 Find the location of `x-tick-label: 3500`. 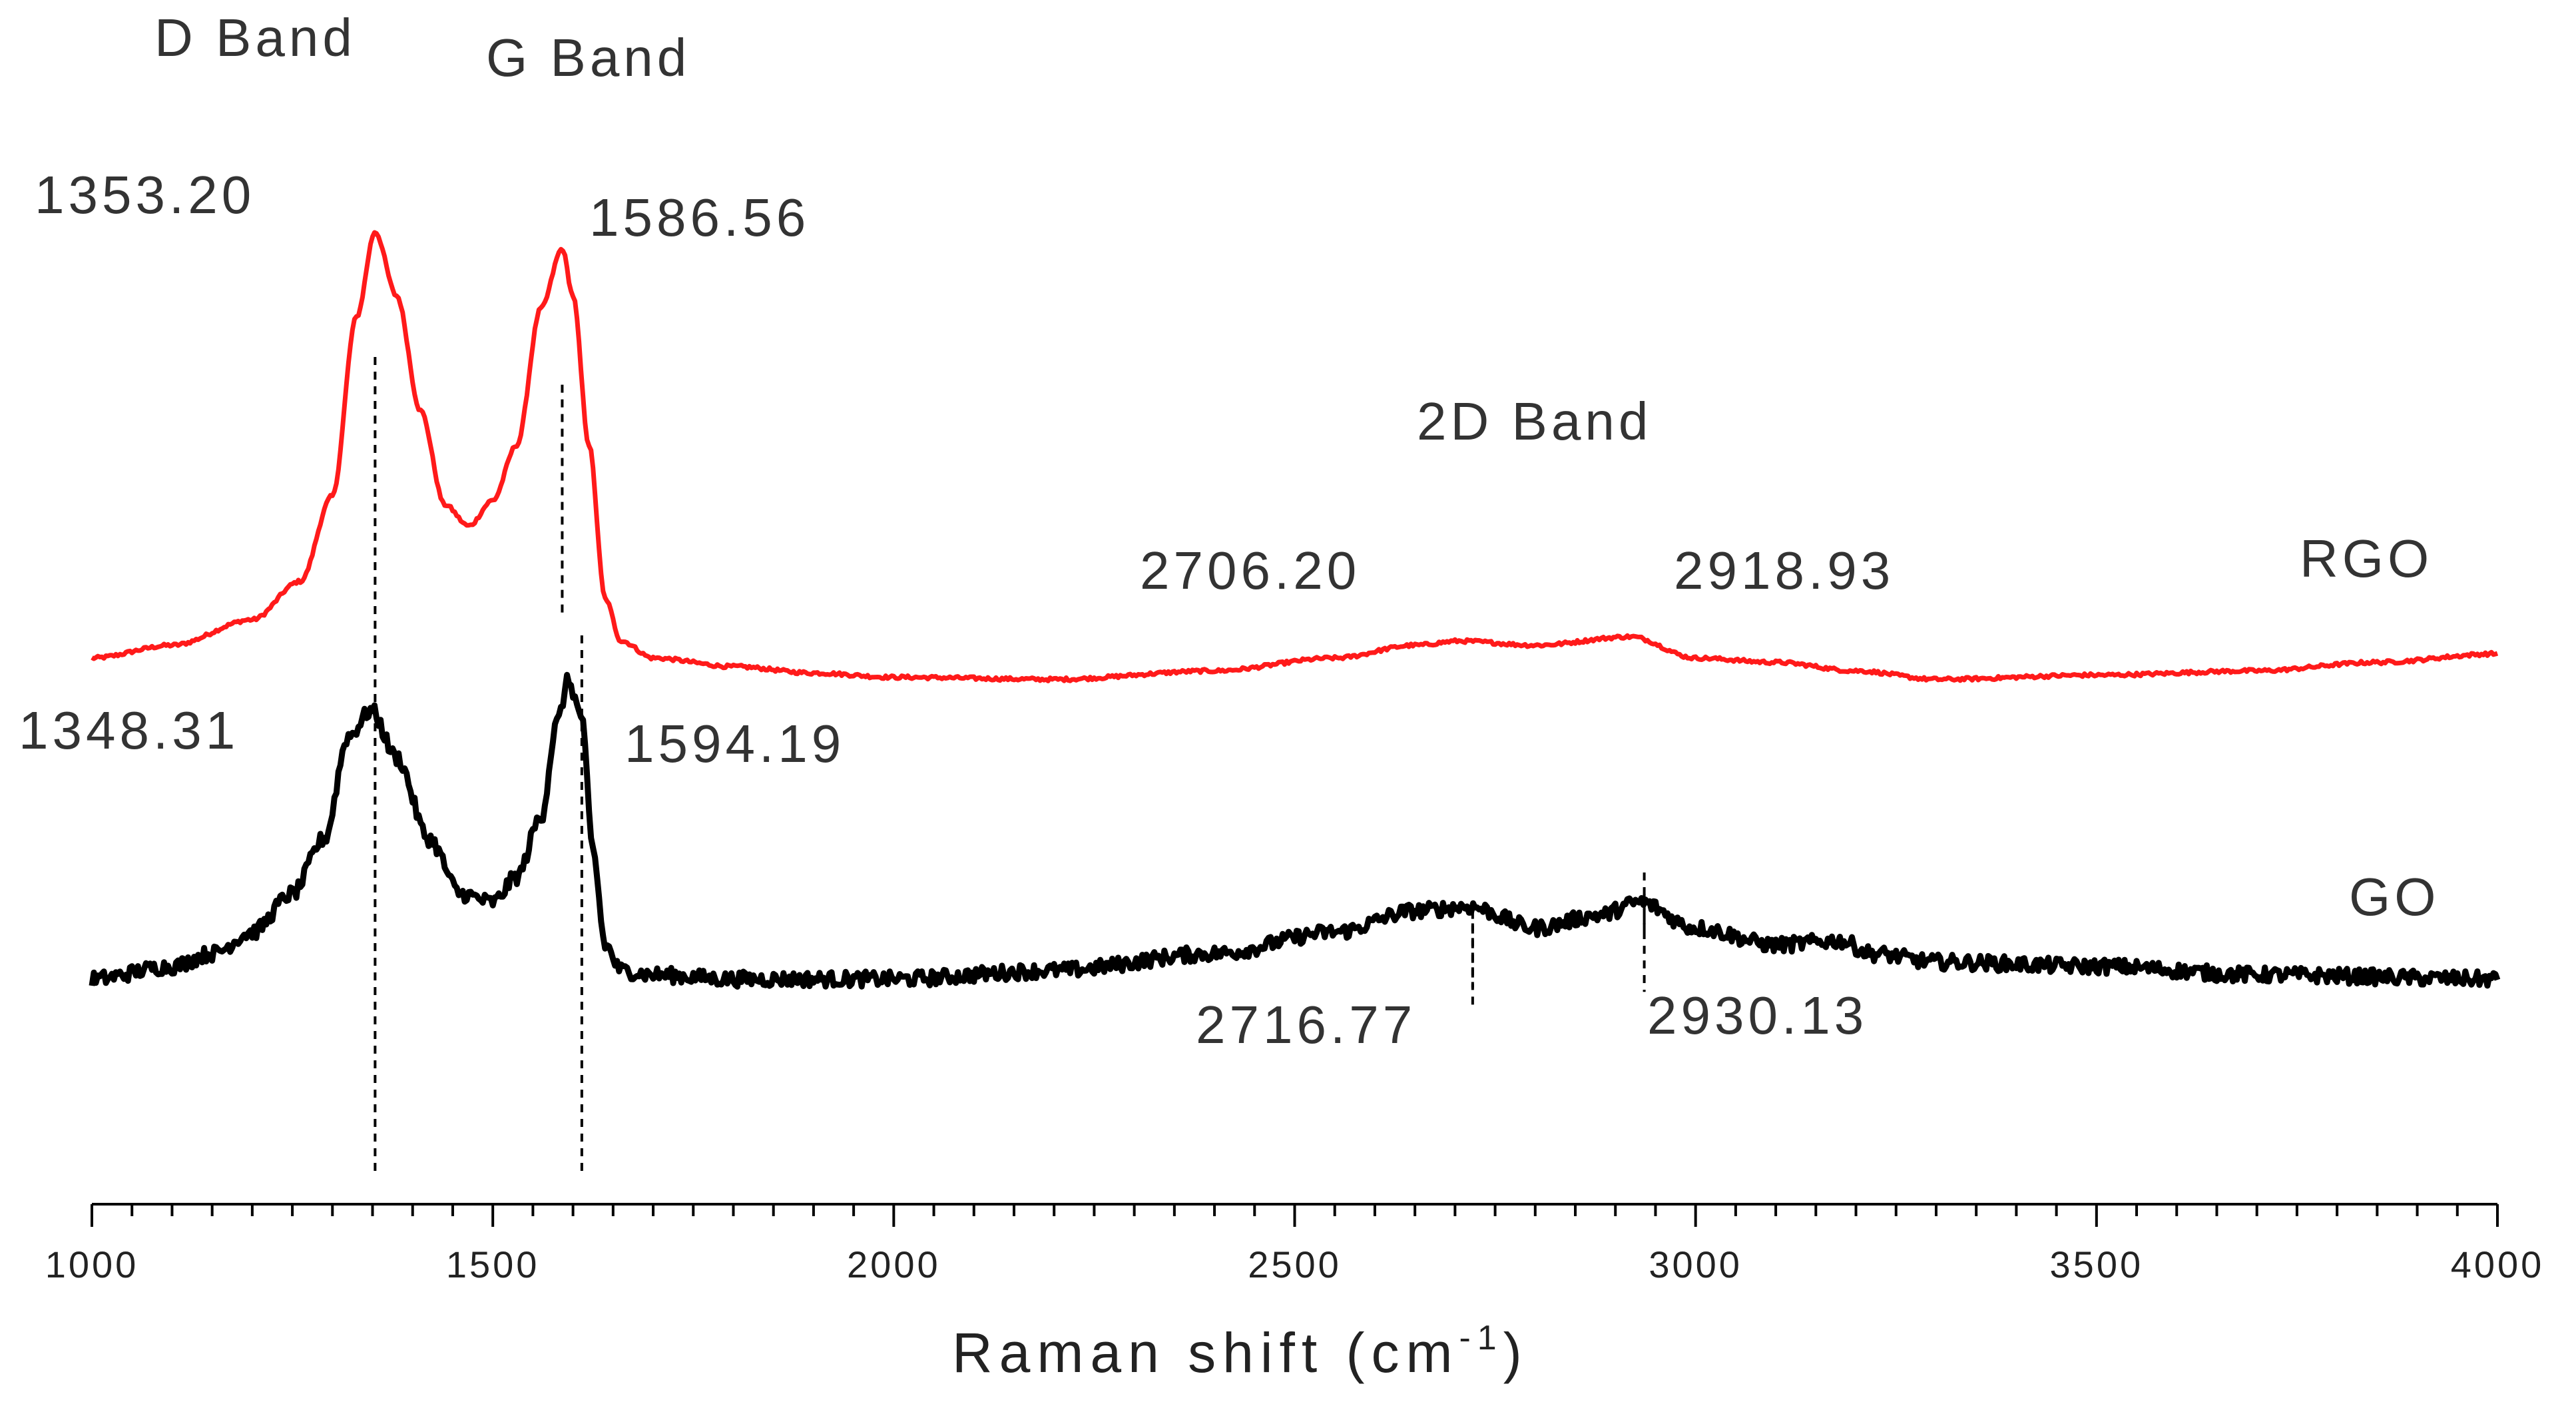

x-tick-label: 3500 is located at coordinates (2097, 1264).